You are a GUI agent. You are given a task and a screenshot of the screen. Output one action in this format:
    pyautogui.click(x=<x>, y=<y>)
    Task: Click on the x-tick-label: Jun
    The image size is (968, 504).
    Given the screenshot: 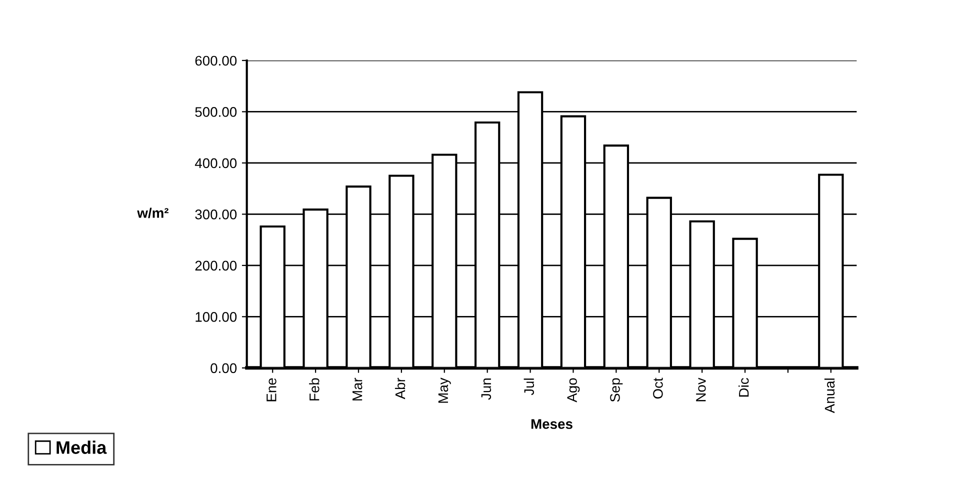 What is the action you would take?
    pyautogui.click(x=486, y=389)
    